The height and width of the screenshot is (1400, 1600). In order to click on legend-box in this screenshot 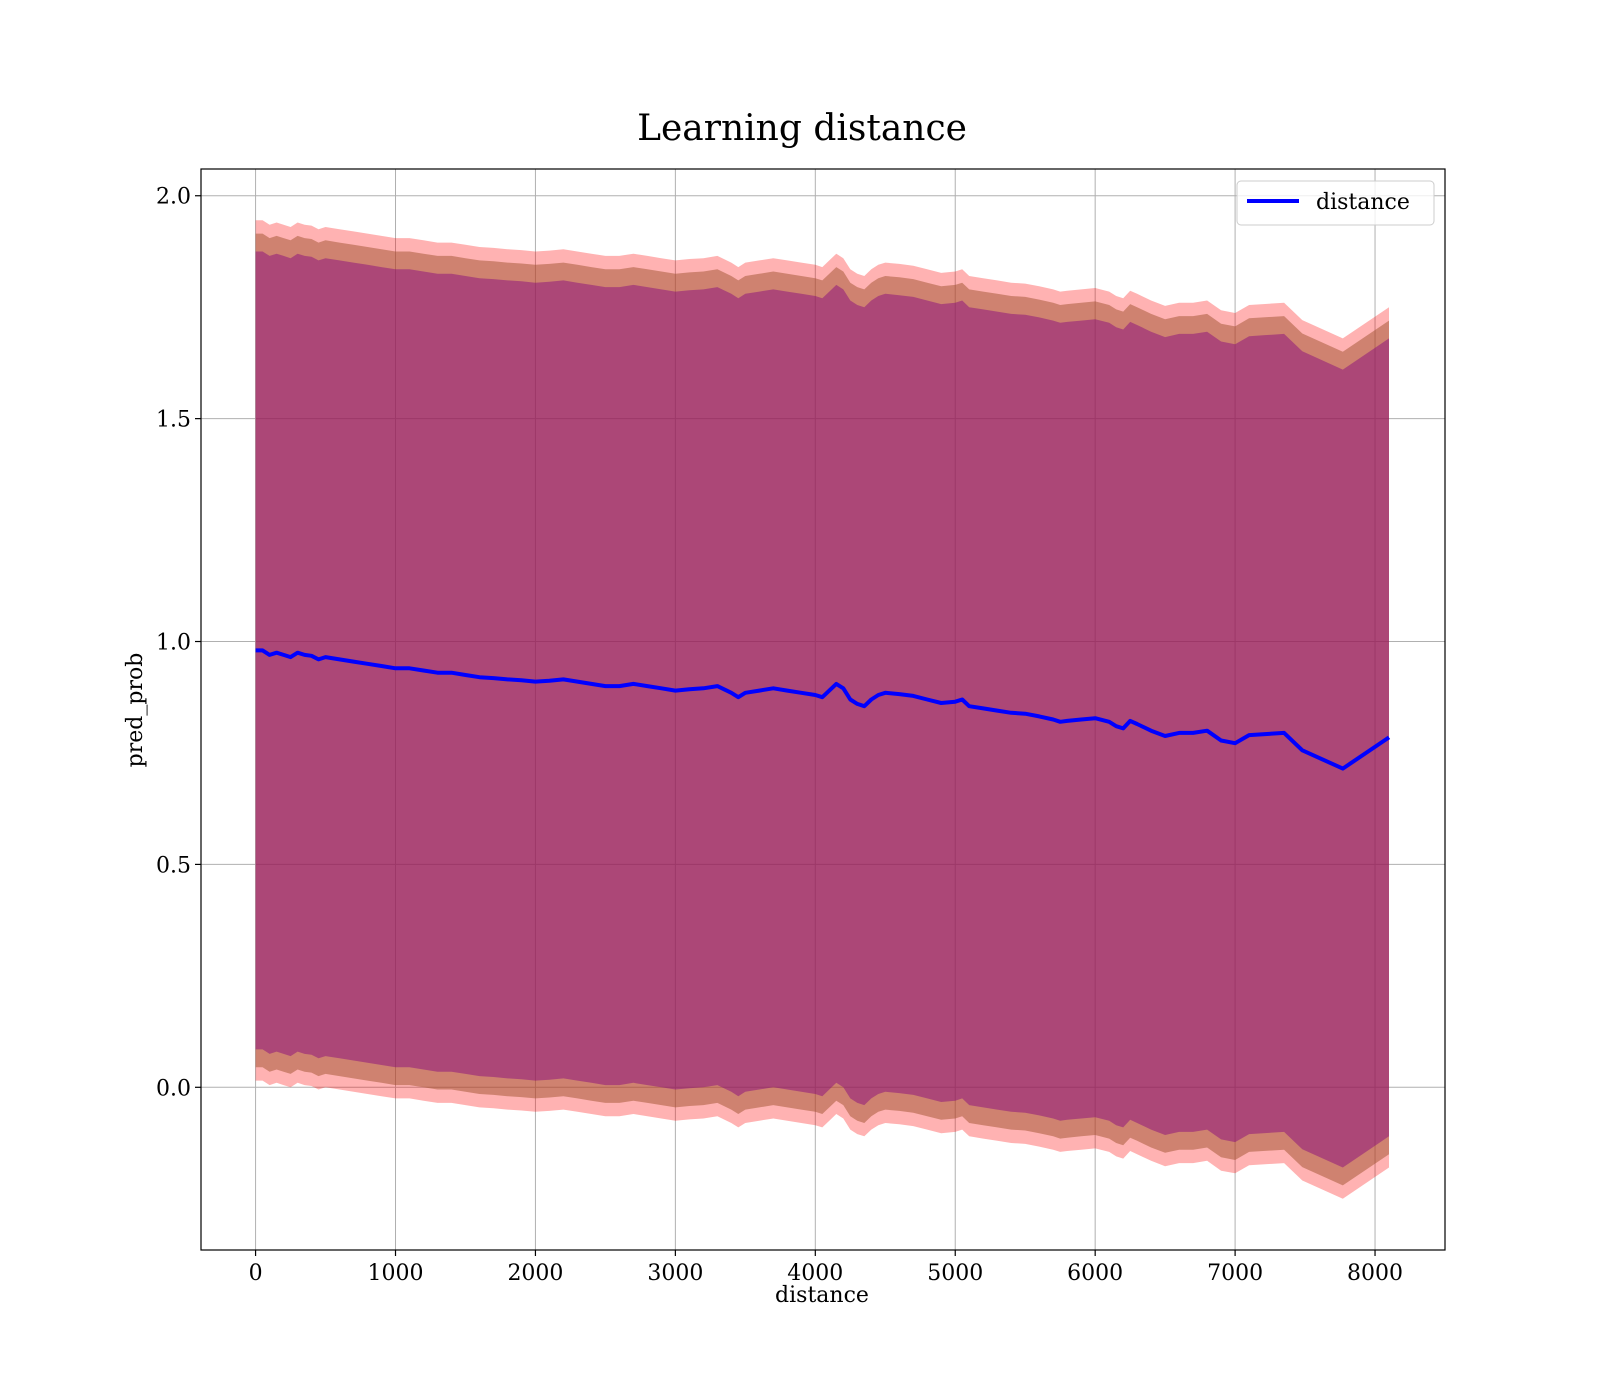, I will do `click(1335, 203)`.